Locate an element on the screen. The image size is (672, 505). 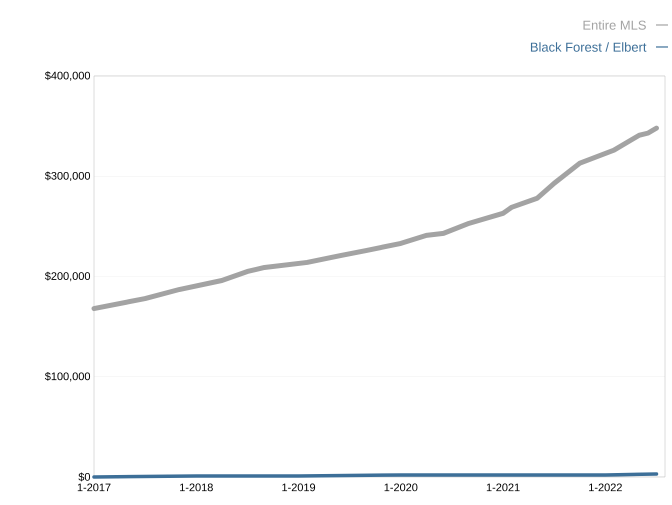
y-tick-label: $0 is located at coordinates (84, 477).